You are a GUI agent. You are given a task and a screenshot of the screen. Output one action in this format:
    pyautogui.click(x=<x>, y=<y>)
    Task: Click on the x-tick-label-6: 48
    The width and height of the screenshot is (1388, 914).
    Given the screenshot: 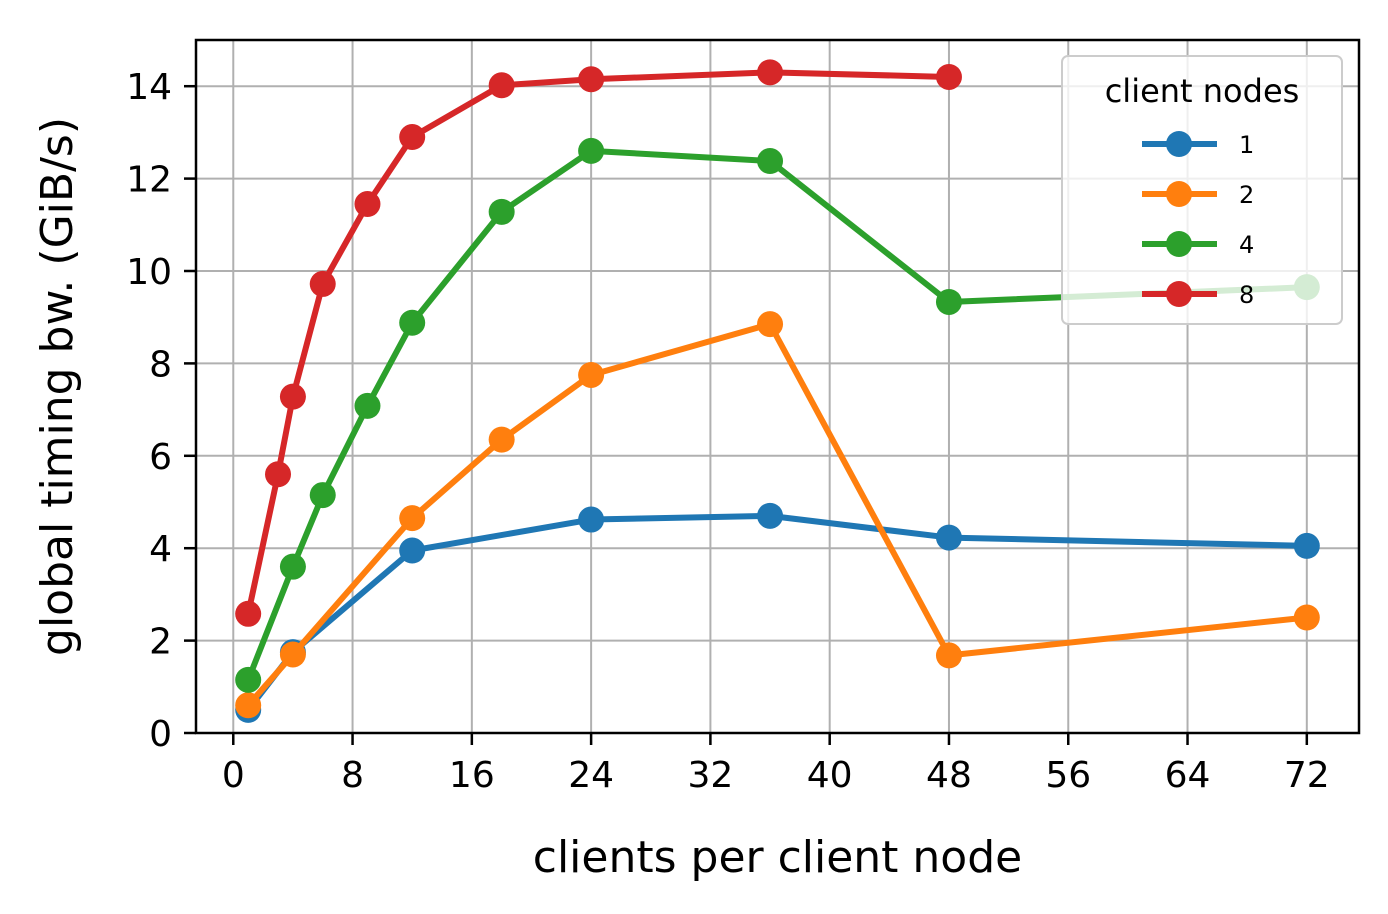 What is the action you would take?
    pyautogui.click(x=949, y=775)
    